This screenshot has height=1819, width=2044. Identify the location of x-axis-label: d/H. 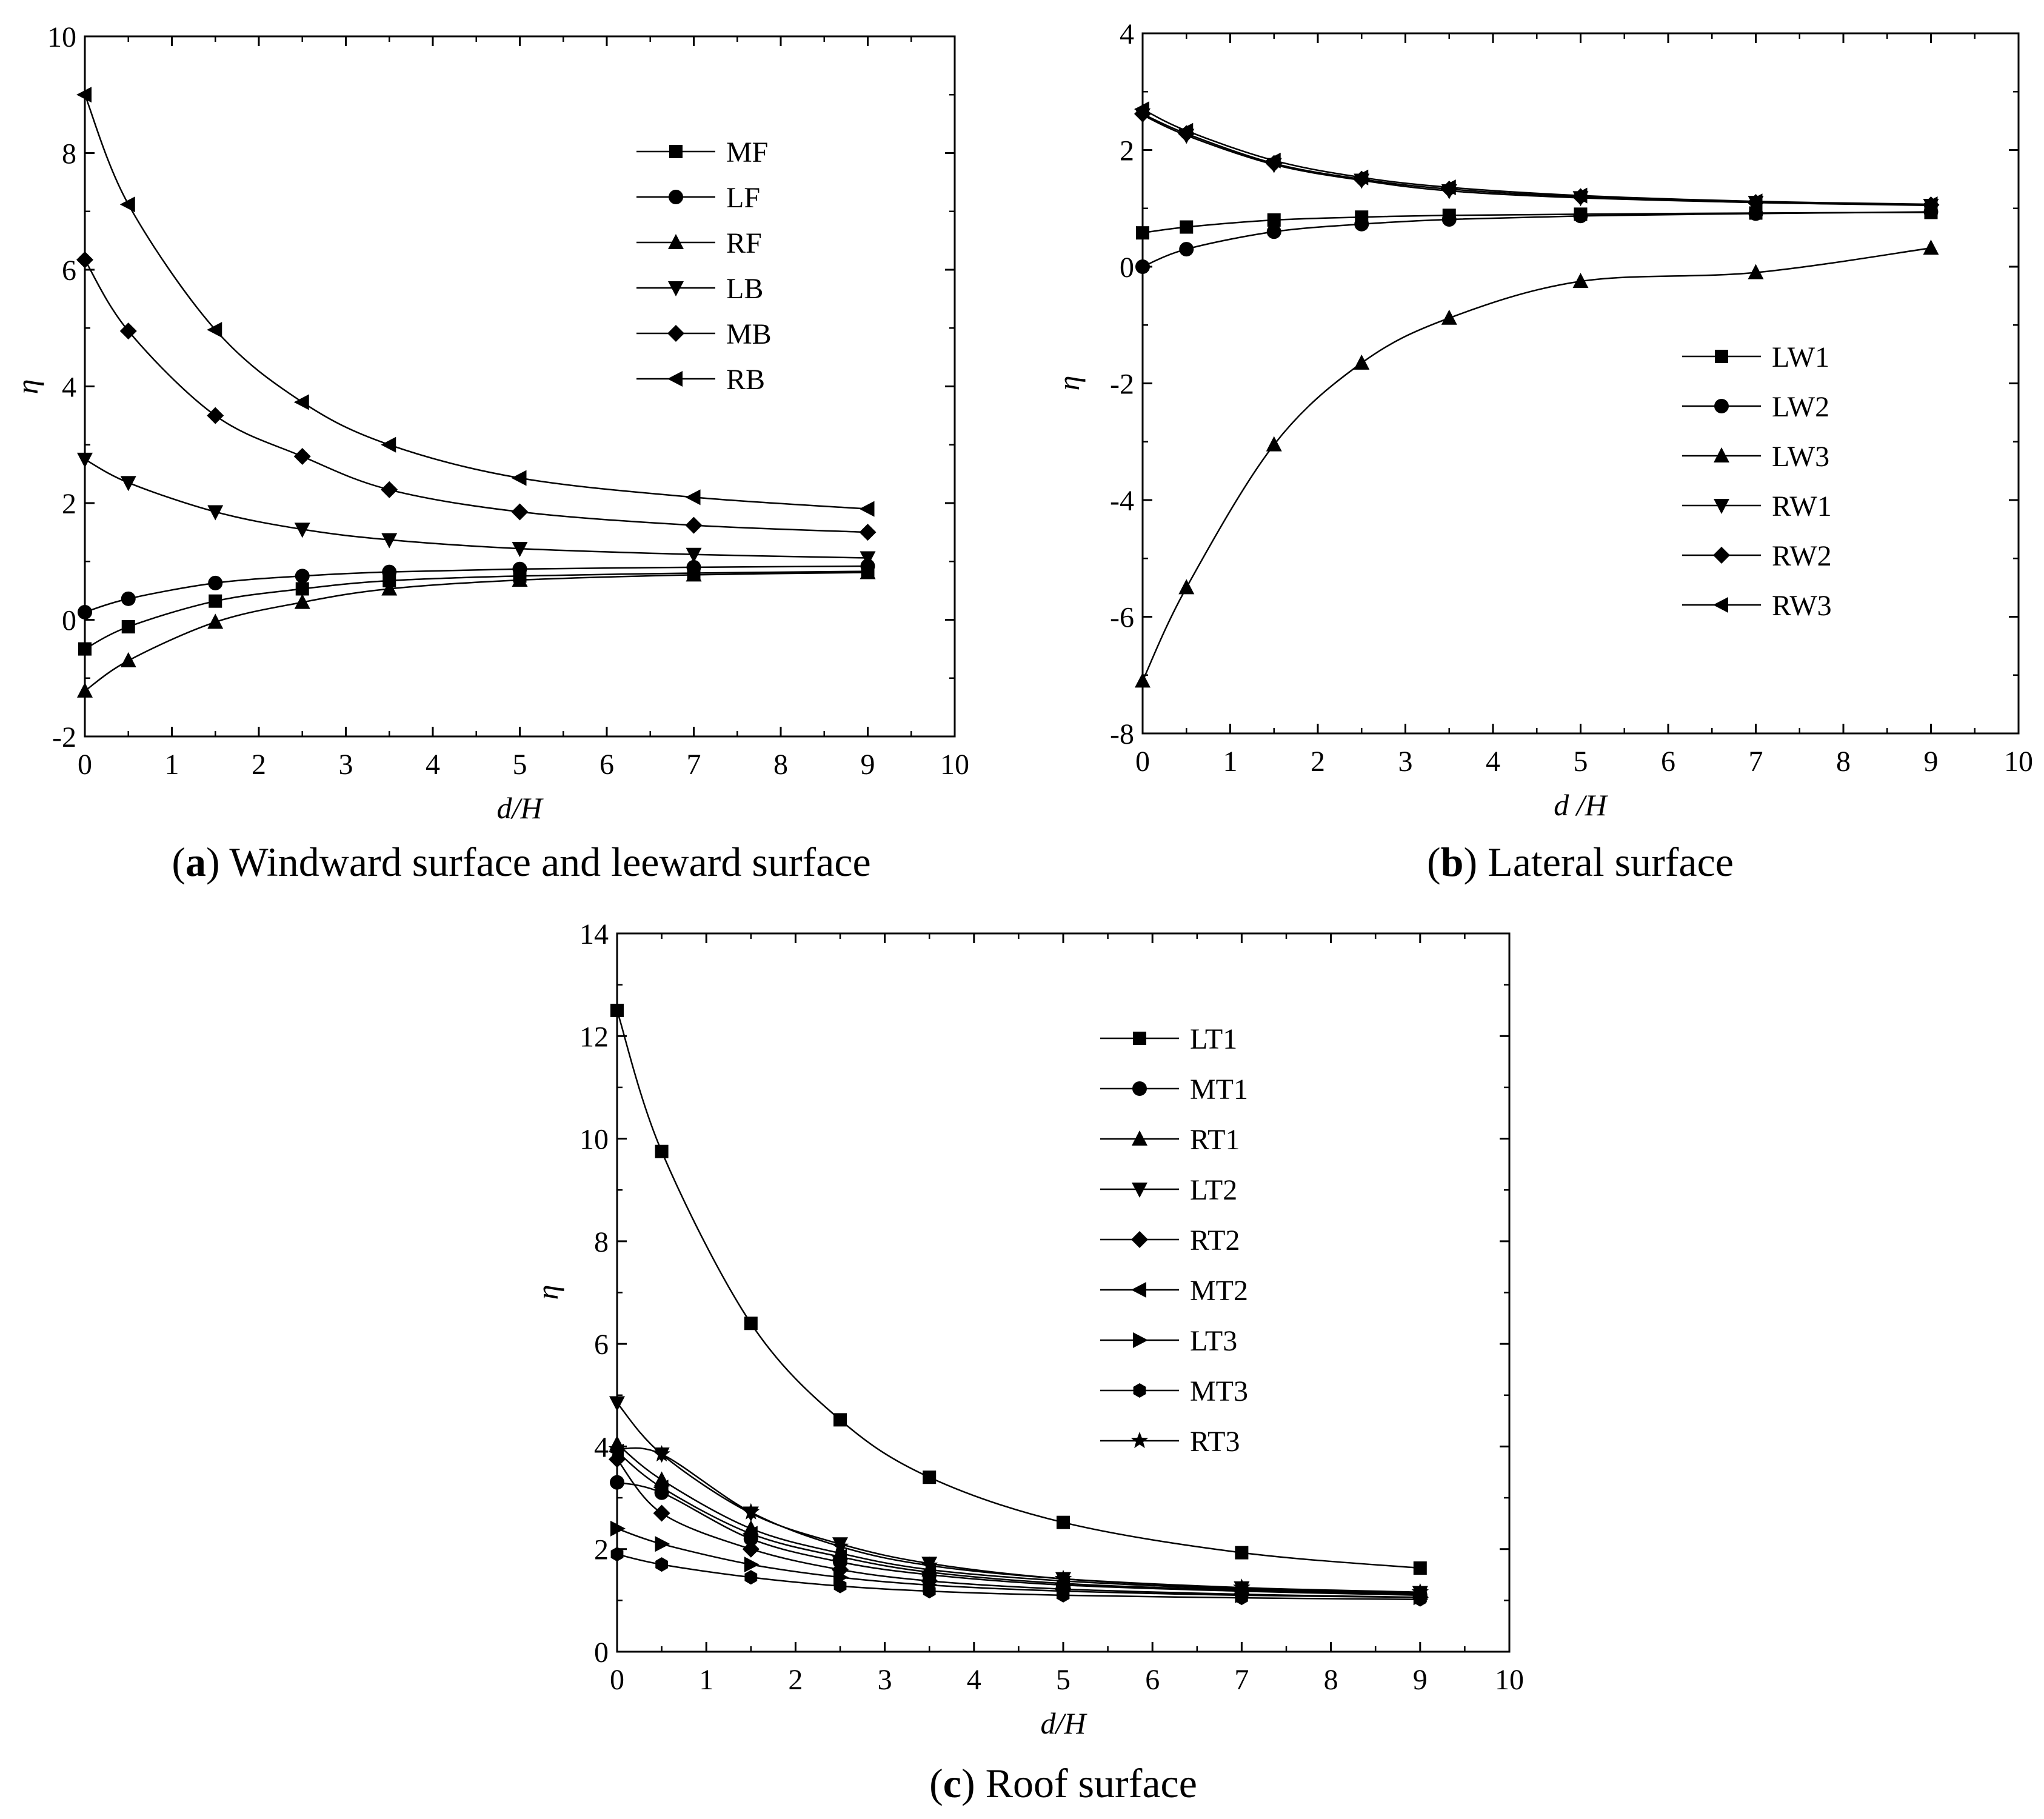
(1064, 1723).